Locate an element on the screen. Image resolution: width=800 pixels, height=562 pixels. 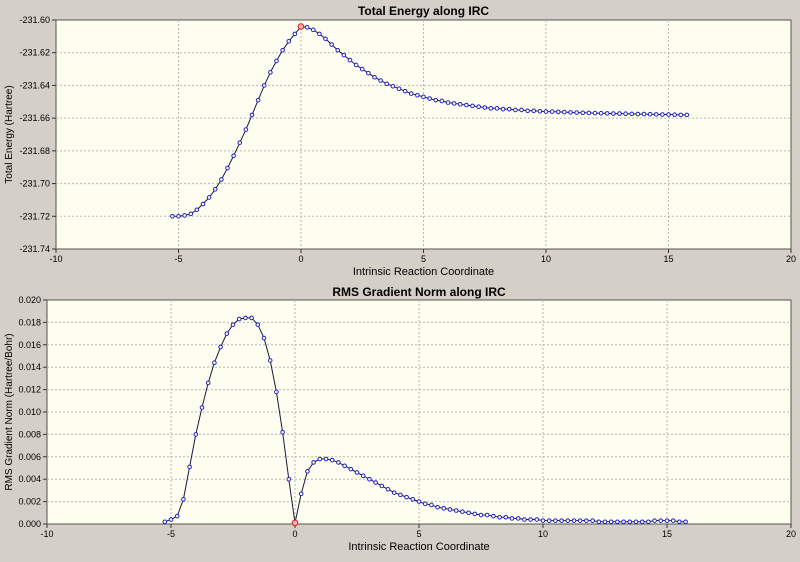
x-tick-label: -10 is located at coordinates (46, 534).